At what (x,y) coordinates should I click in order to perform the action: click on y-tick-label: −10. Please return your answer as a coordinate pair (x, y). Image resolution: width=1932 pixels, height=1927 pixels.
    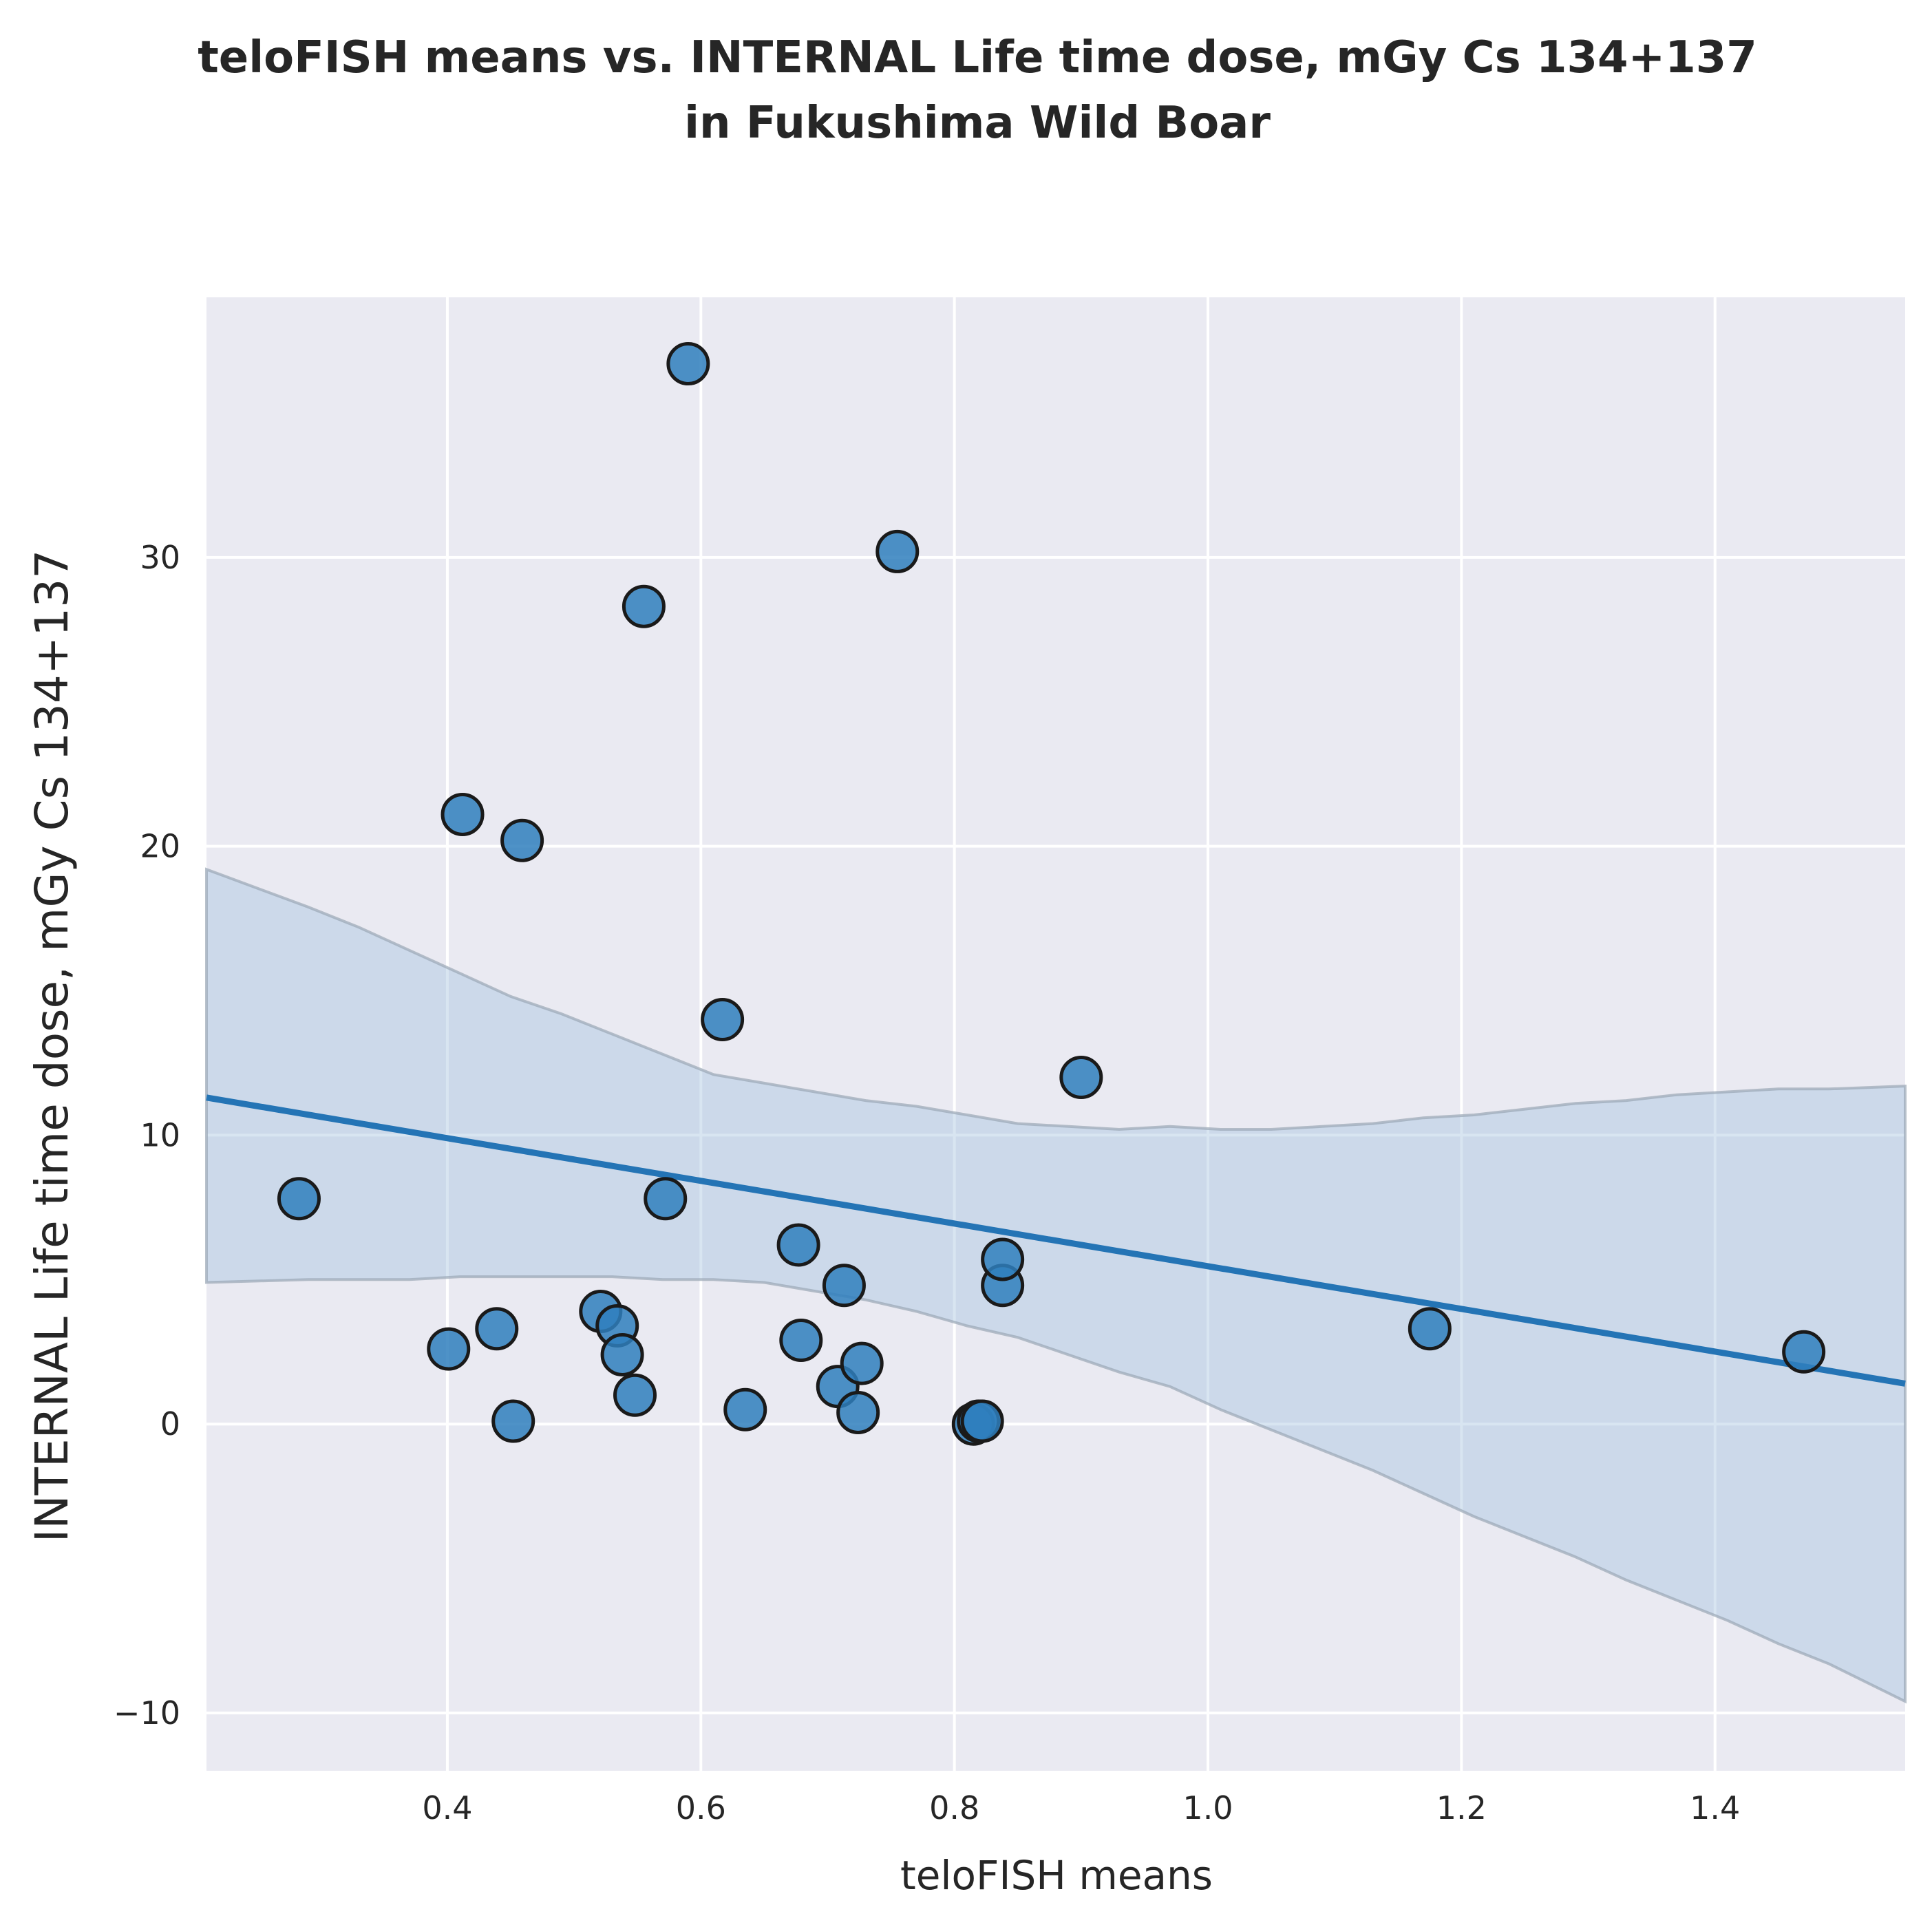
    Looking at the image, I should click on (147, 1713).